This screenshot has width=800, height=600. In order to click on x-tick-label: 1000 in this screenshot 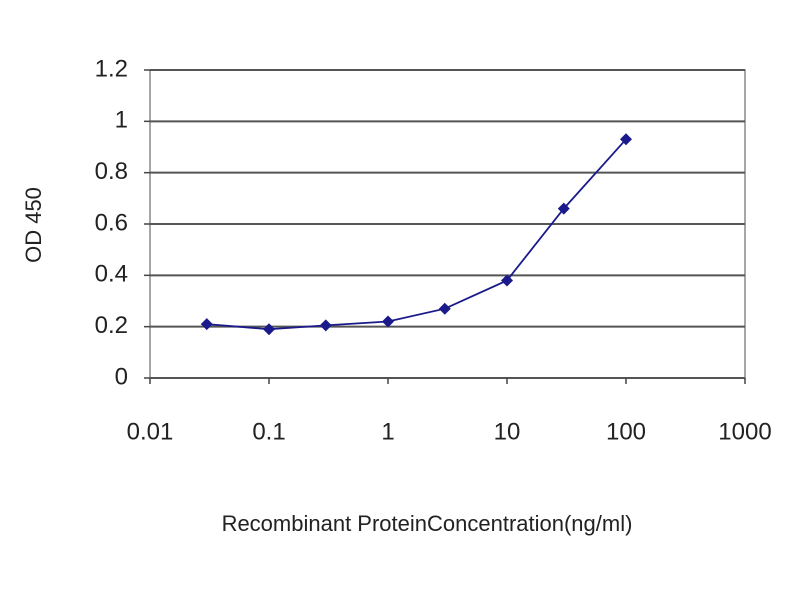, I will do `click(744, 431)`.